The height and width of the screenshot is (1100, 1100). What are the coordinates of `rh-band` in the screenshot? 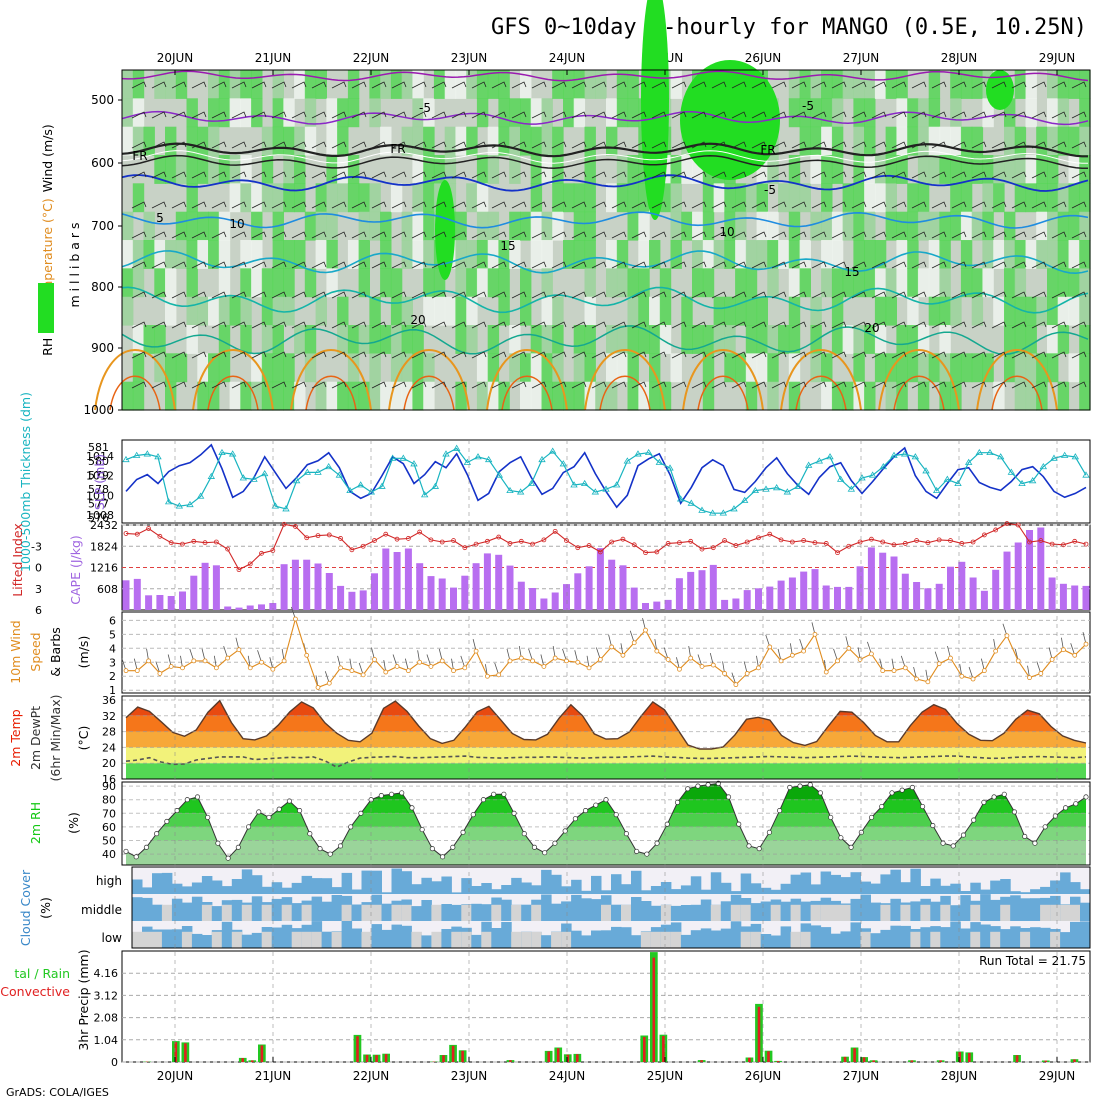 It's located at (606, 852).